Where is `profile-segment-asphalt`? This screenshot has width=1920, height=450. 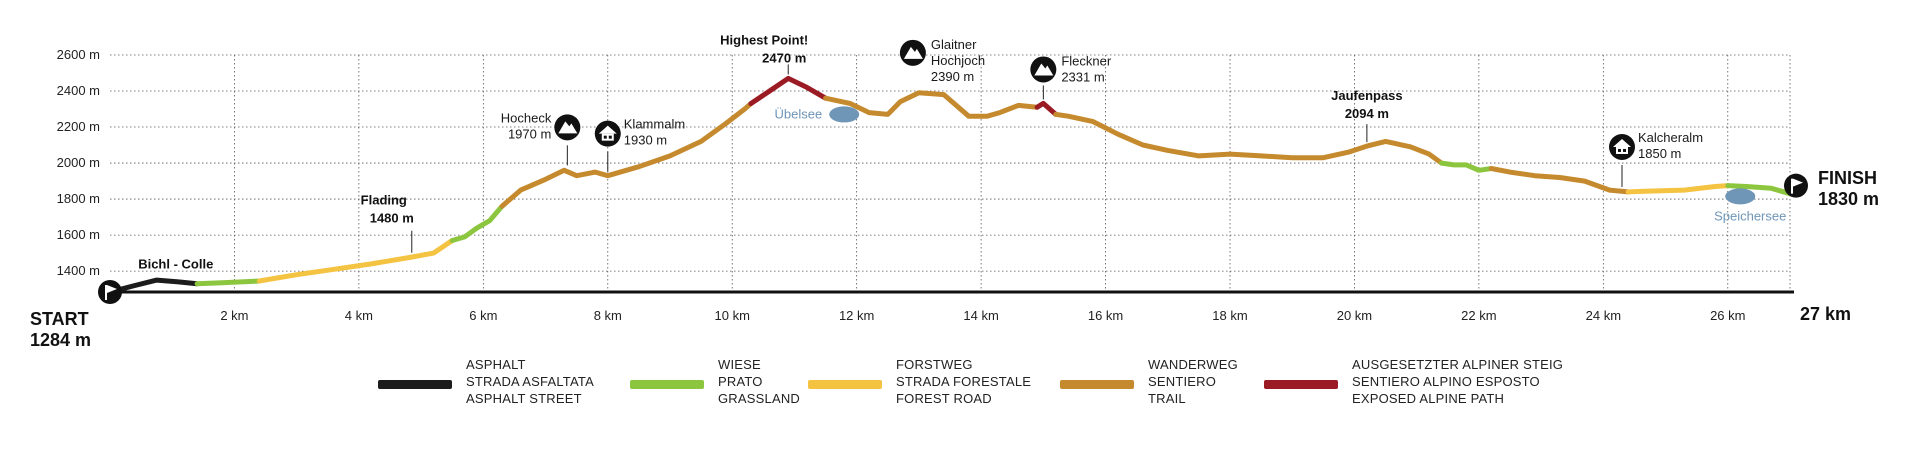 profile-segment-asphalt is located at coordinates (153, 286).